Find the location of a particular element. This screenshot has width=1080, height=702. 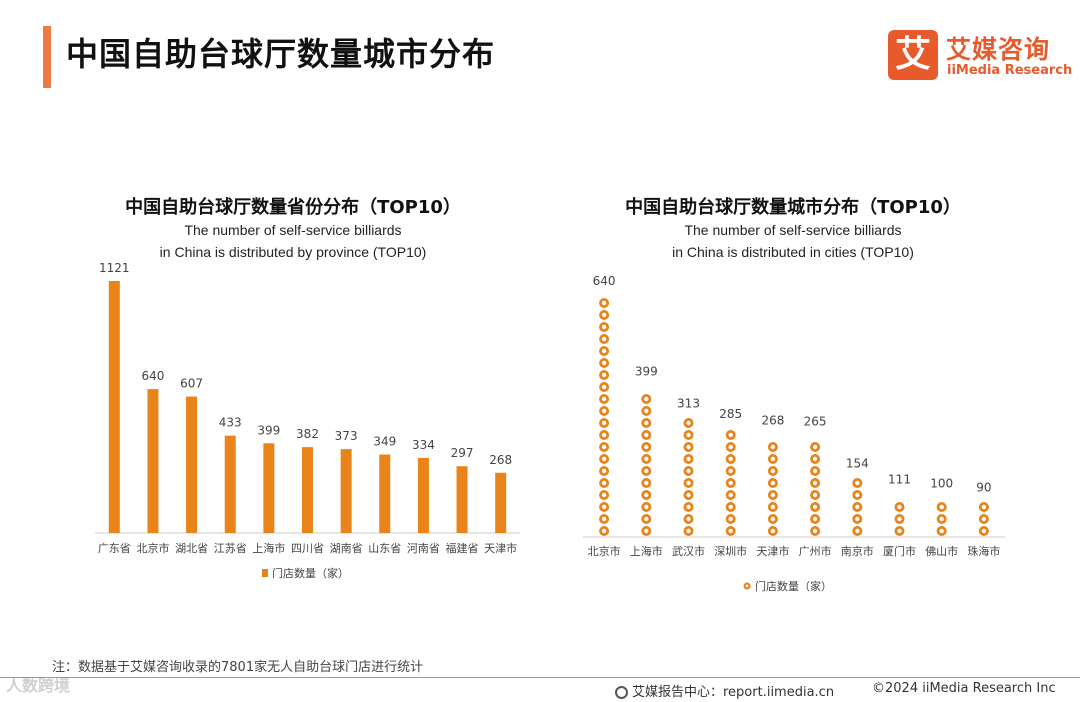

globe-icon is located at coordinates (621, 692).